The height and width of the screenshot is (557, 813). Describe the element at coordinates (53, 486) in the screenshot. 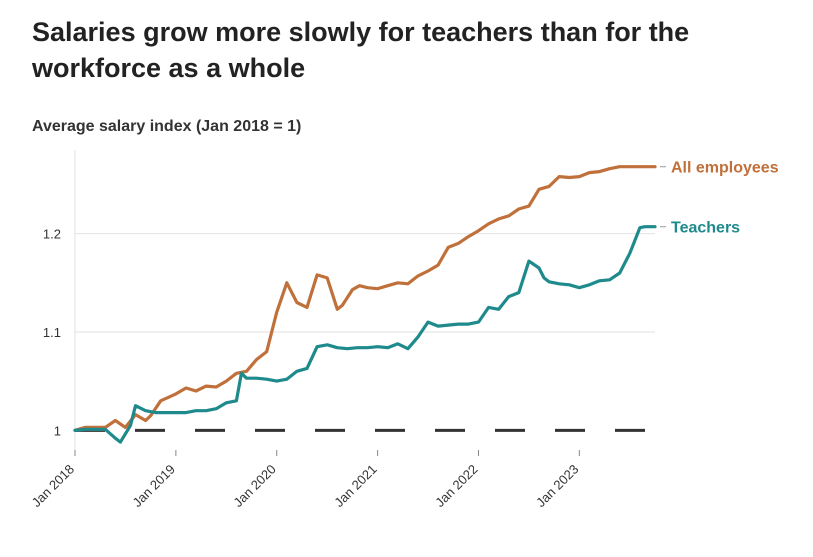

I see `x-tick-label: Jan 2018` at that location.